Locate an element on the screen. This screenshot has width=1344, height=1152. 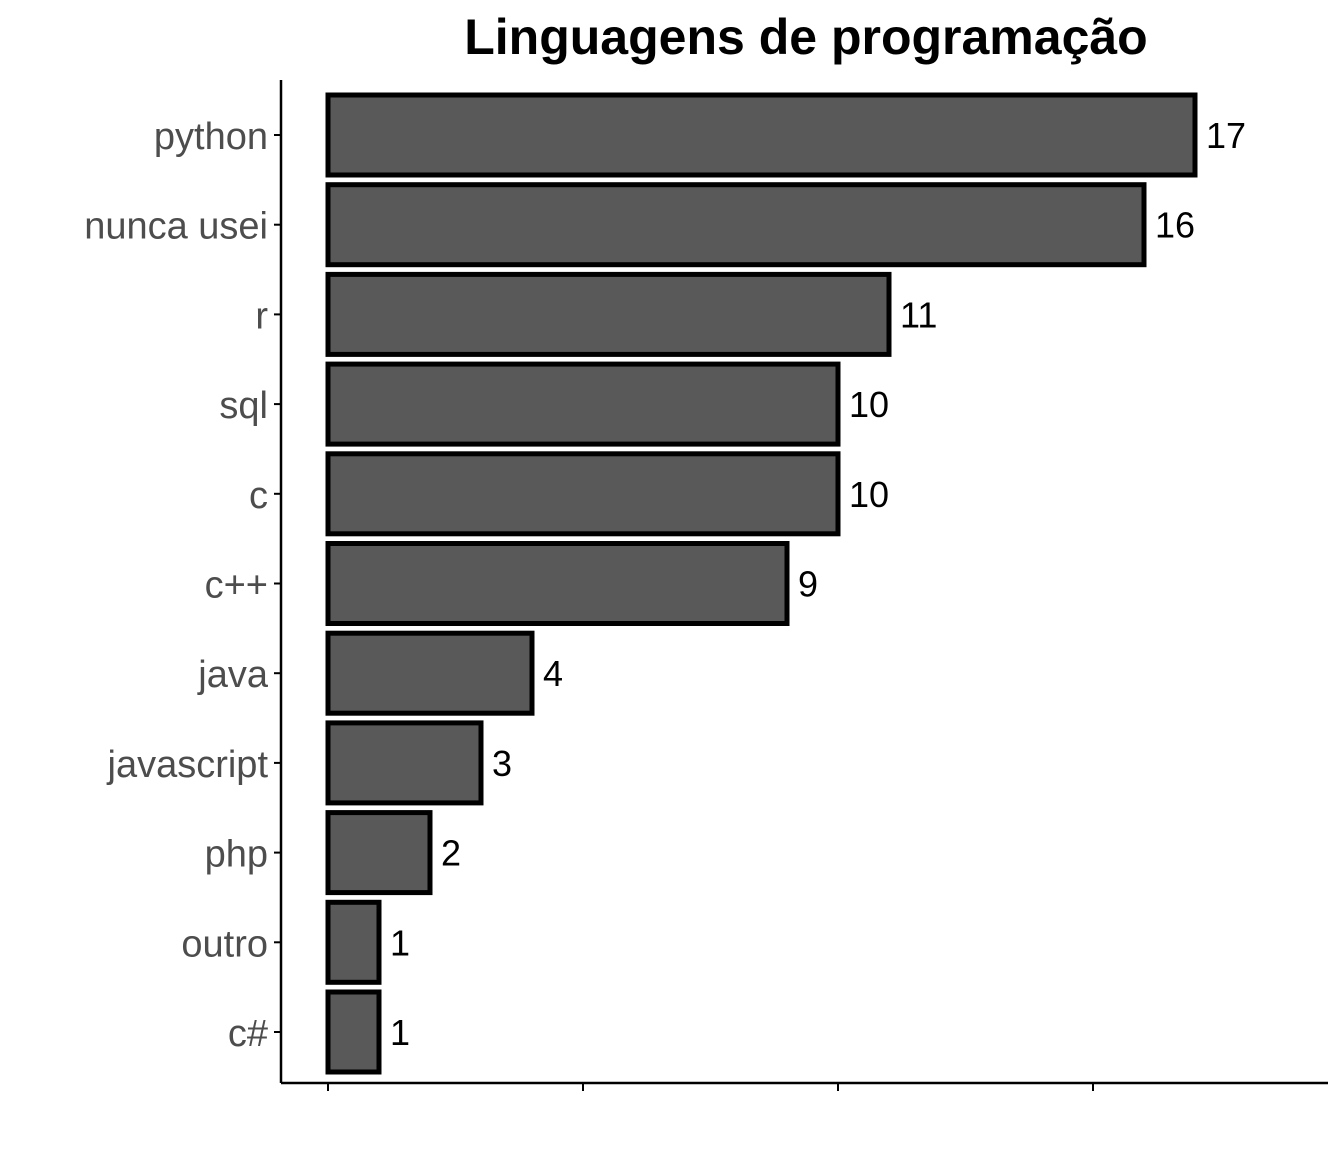
category-label-r: r is located at coordinates (261, 316).